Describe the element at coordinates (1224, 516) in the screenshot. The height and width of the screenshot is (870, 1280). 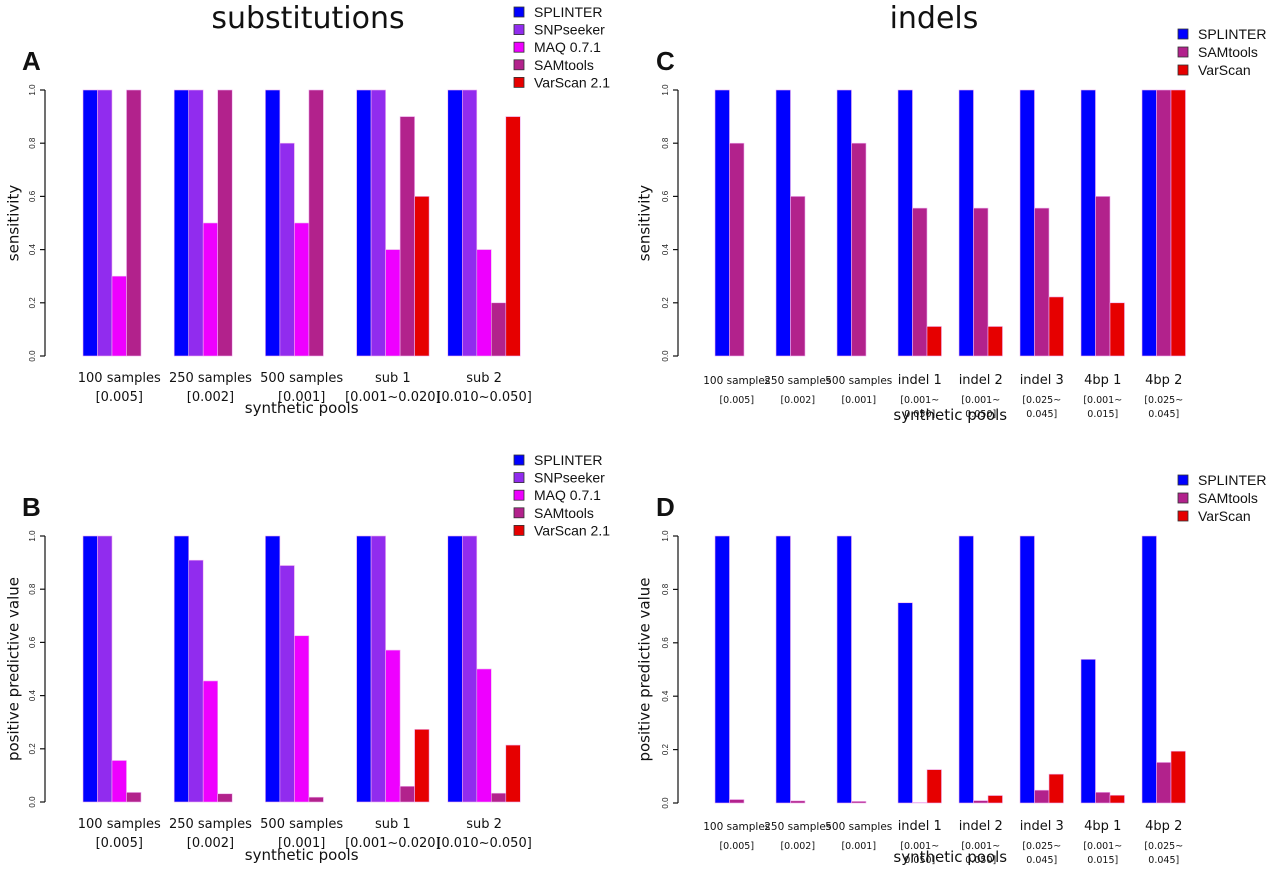
I see `legend-label: VarScan` at that location.